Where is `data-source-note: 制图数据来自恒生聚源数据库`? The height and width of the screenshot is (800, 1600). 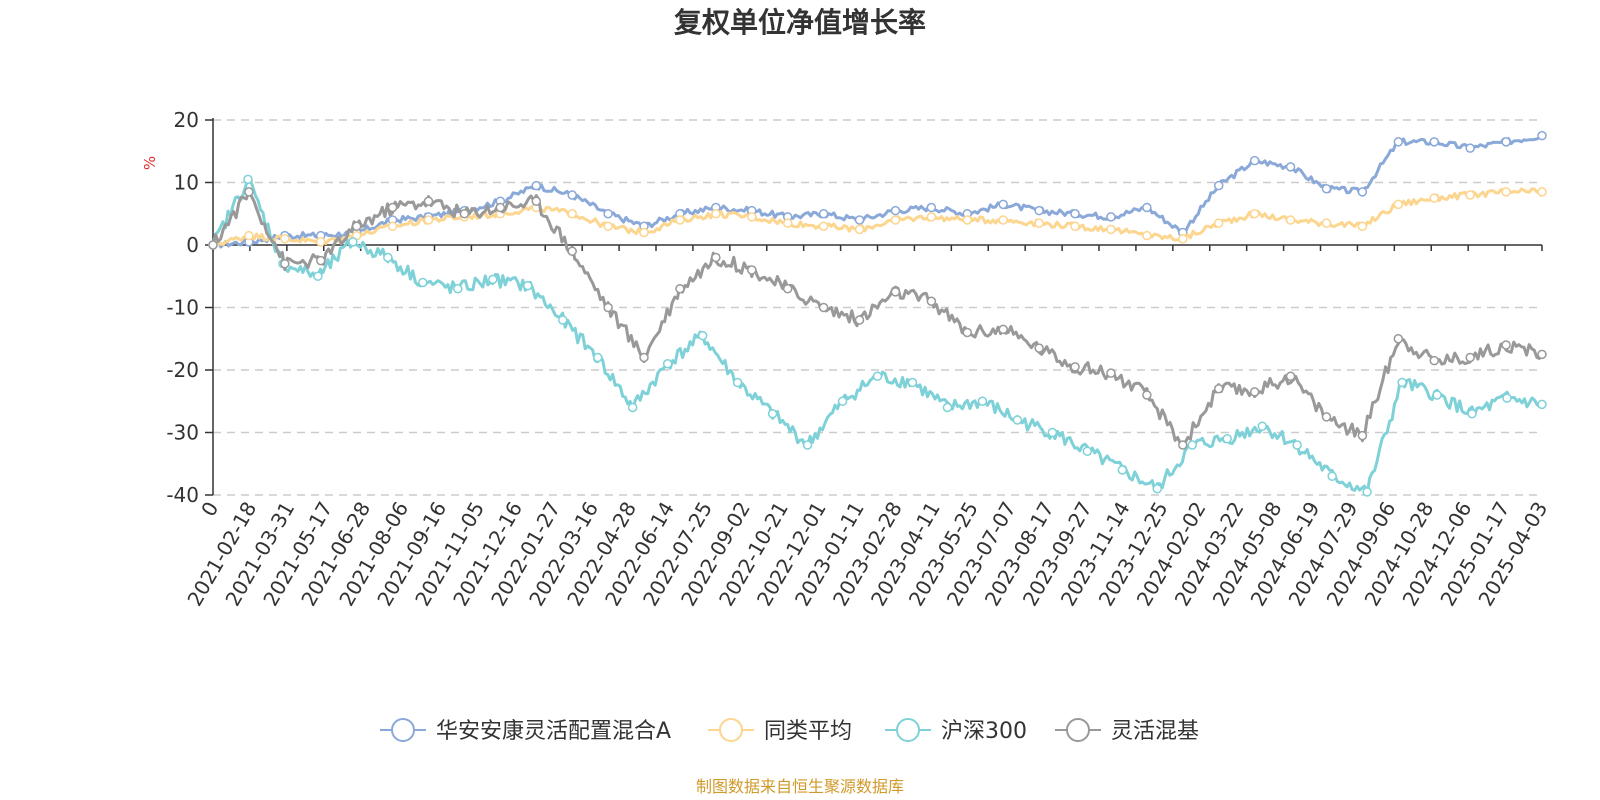 data-source-note: 制图数据来自恒生聚源数据库 is located at coordinates (800, 786).